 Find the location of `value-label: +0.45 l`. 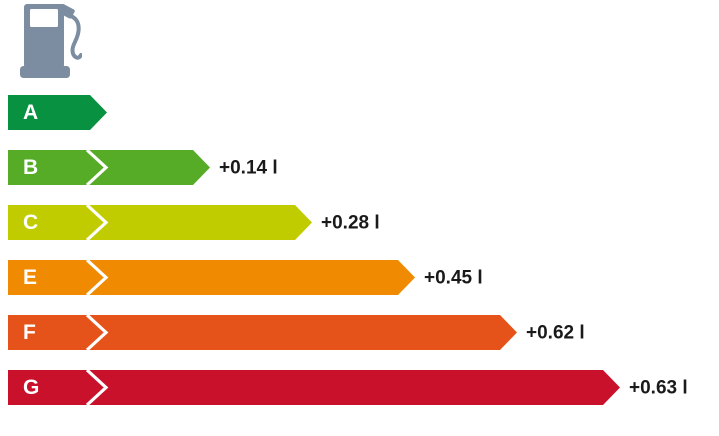

value-label: +0.45 l is located at coordinates (453, 277).